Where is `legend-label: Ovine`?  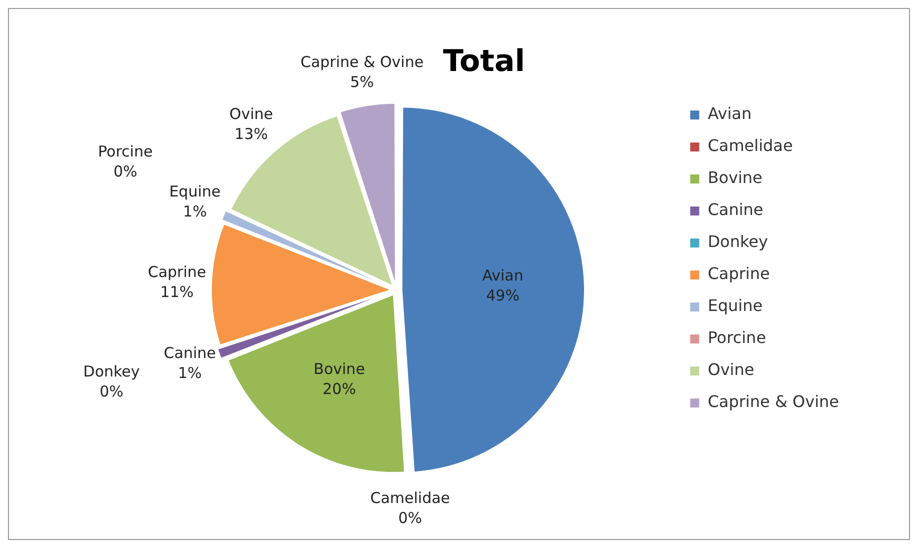
legend-label: Ovine is located at coordinates (731, 370).